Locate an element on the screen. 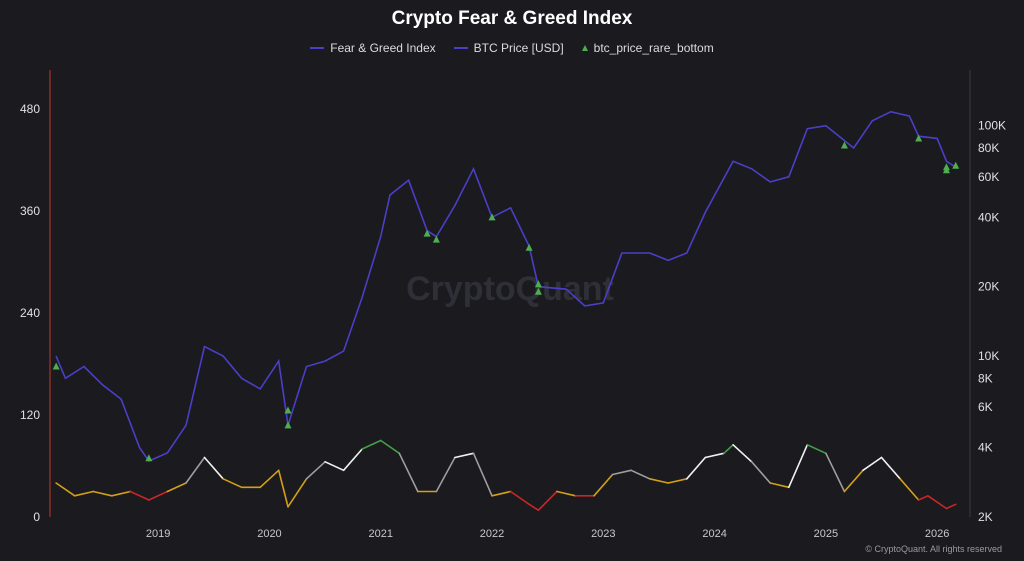  x-tick-label: 2025 is located at coordinates (826, 534).